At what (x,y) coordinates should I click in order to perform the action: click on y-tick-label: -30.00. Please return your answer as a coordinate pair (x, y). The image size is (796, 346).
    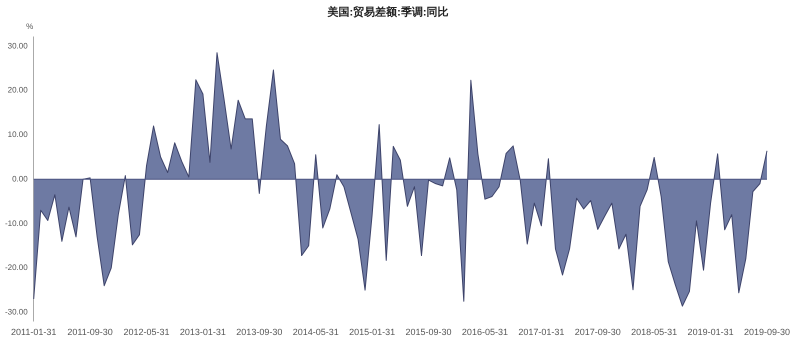
    Looking at the image, I should click on (16, 312).